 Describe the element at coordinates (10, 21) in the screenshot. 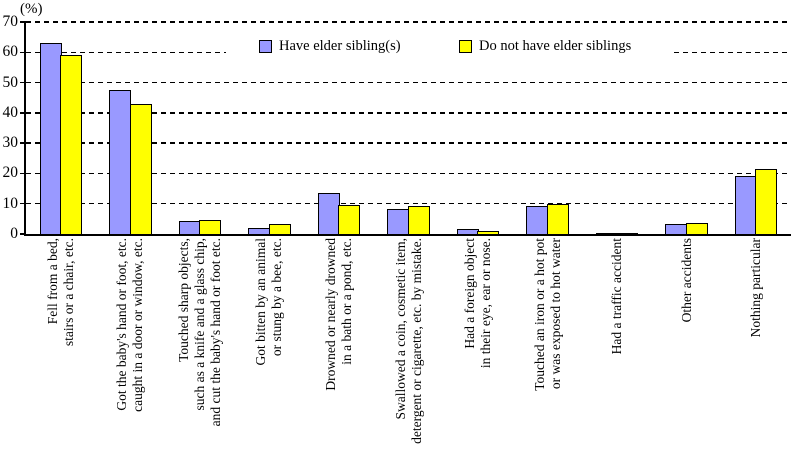

I see `y-tick-label: 70` at that location.